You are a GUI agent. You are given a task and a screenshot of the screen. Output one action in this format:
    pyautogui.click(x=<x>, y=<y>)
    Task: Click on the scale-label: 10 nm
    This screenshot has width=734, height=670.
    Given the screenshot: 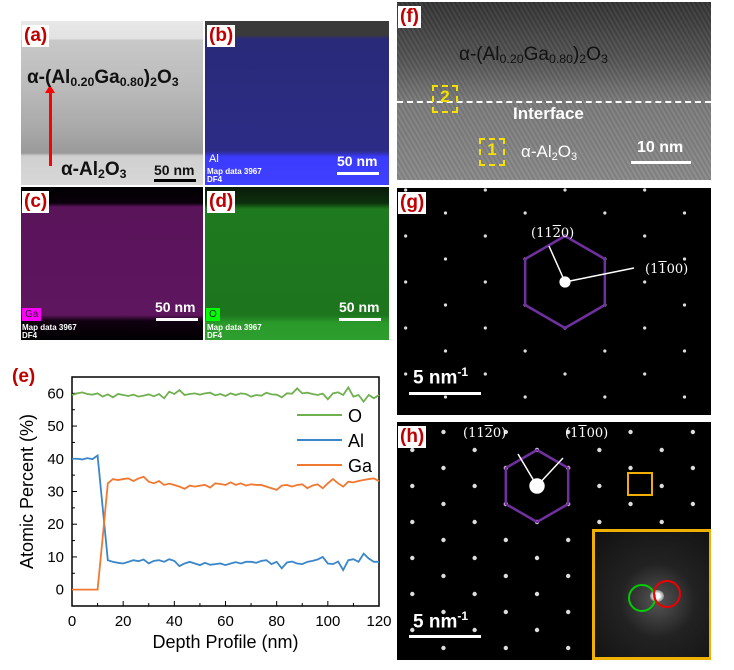 What is the action you would take?
    pyautogui.click(x=660, y=147)
    